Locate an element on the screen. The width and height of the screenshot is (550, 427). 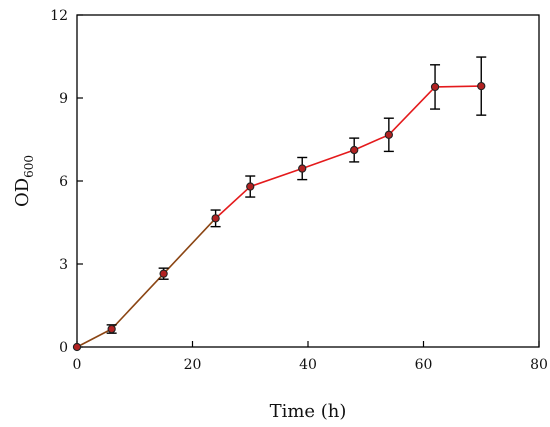
y-tick-label: 3 is located at coordinates (63, 265).